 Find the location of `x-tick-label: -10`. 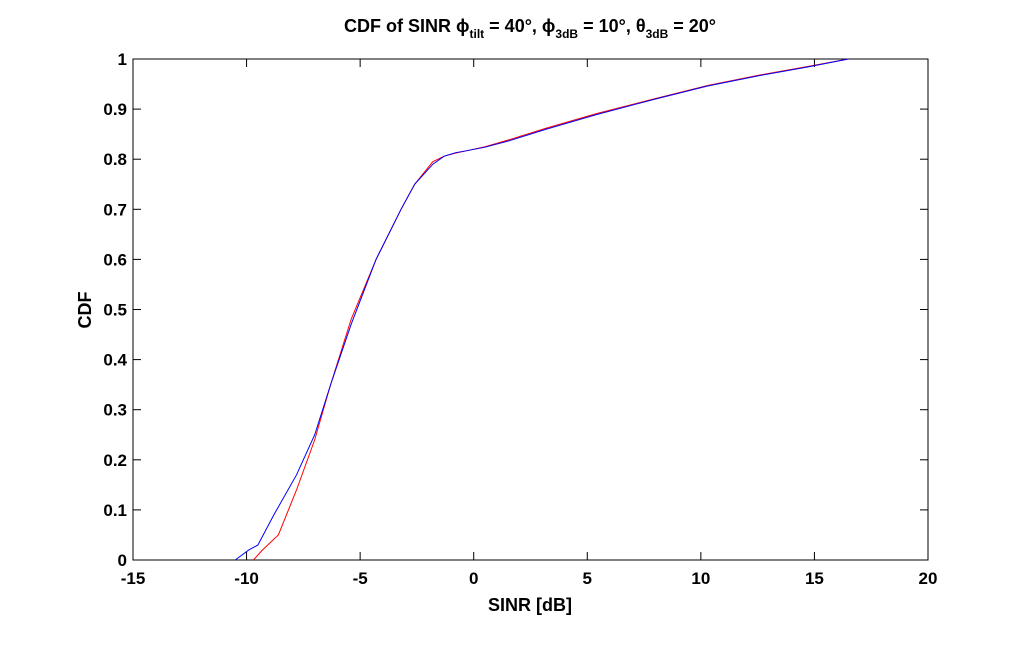

x-tick-label: -10 is located at coordinates (246, 578).